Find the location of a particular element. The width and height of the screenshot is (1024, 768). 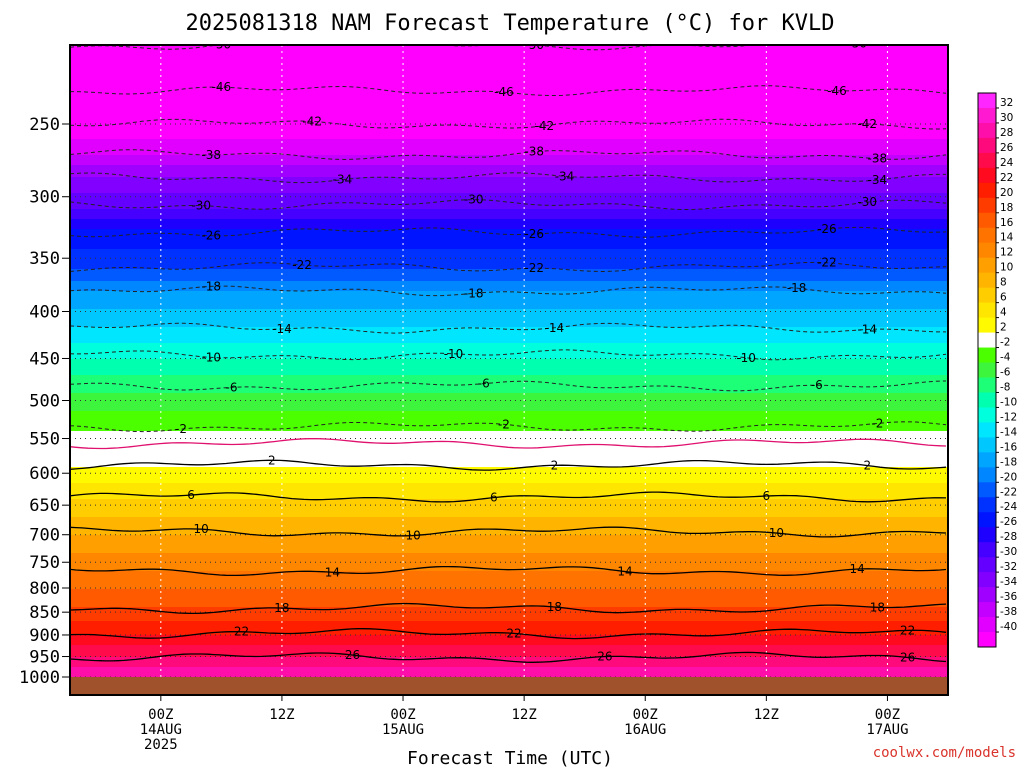

colorbar-label: -6 is located at coordinates (1005, 372).